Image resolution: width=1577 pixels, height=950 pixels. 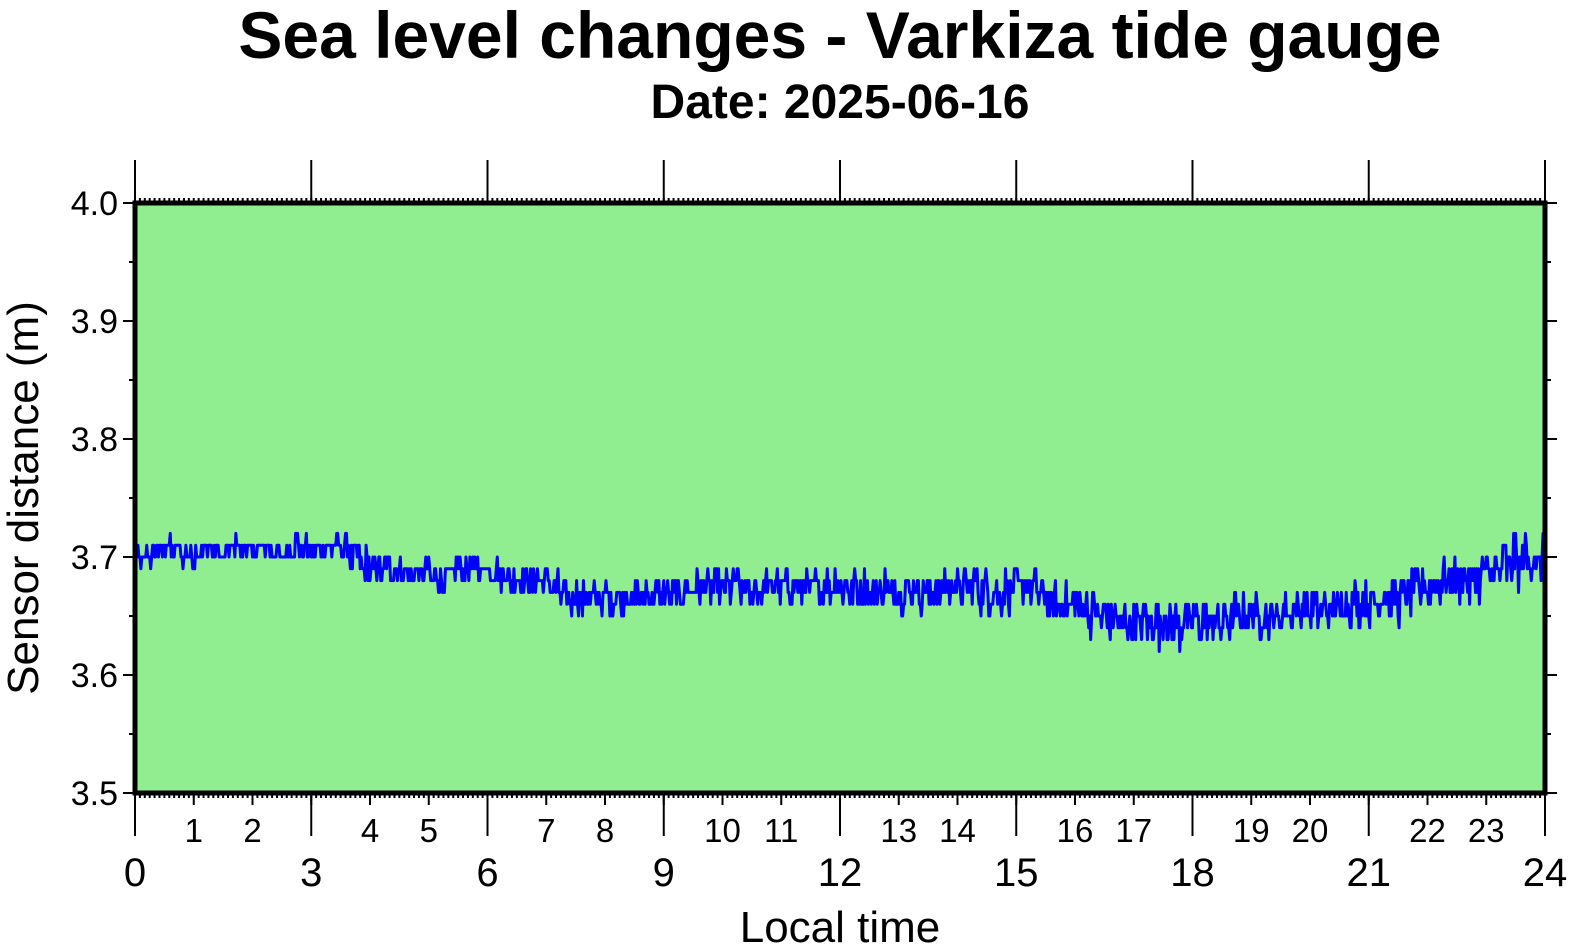 I want to click on x-hour-tick-label: 2, so click(x=252, y=830).